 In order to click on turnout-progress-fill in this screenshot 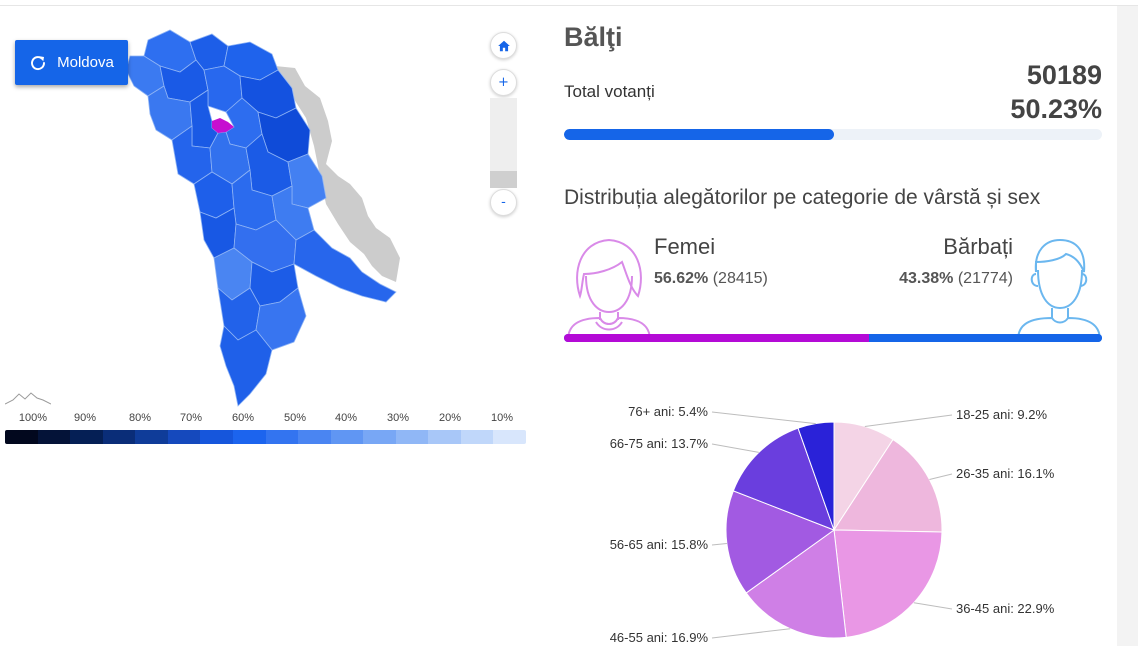, I will do `click(699, 134)`.